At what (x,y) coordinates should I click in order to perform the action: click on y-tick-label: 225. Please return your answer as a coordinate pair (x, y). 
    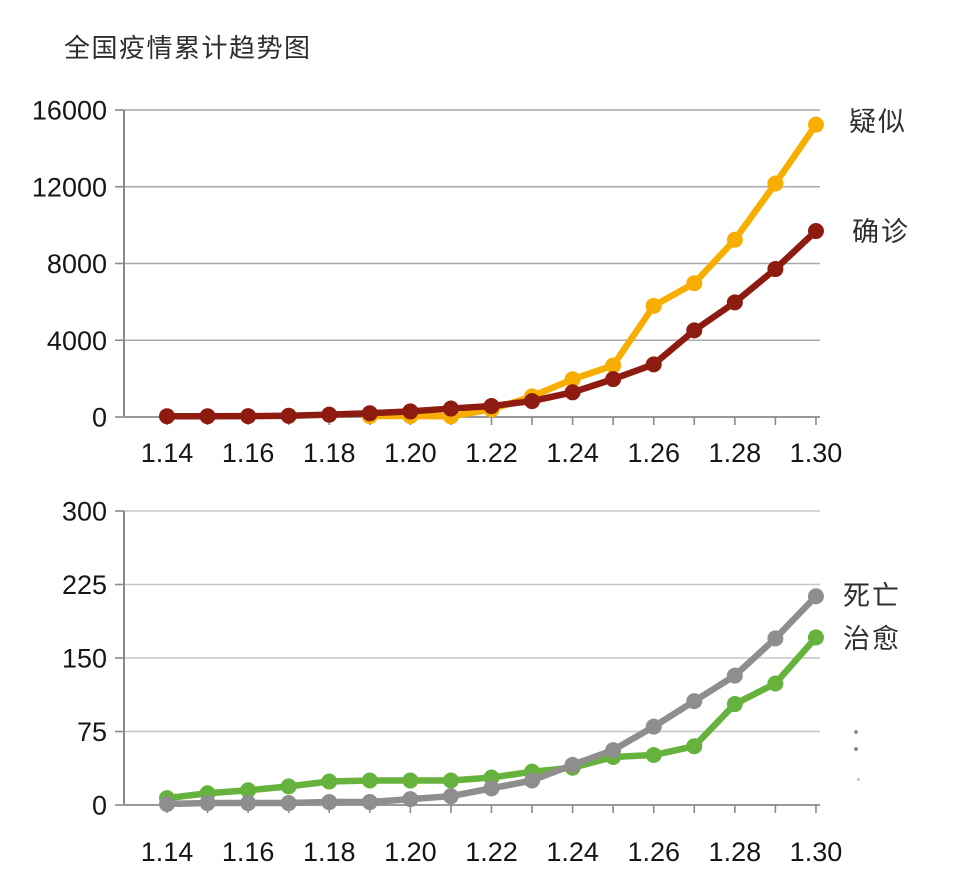
    Looking at the image, I should click on (84, 585).